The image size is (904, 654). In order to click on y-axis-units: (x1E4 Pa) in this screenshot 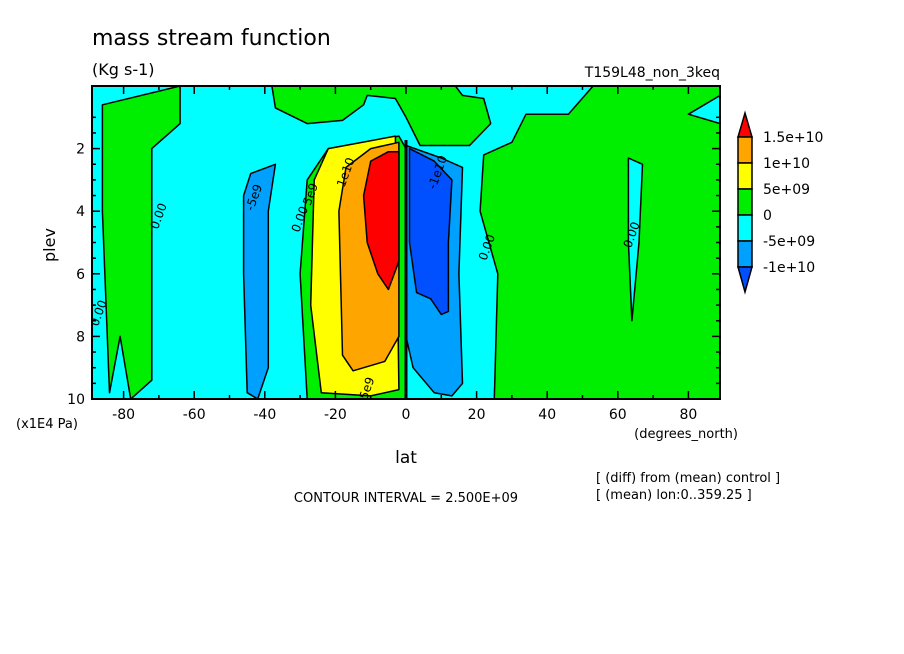, I will do `click(47, 424)`.